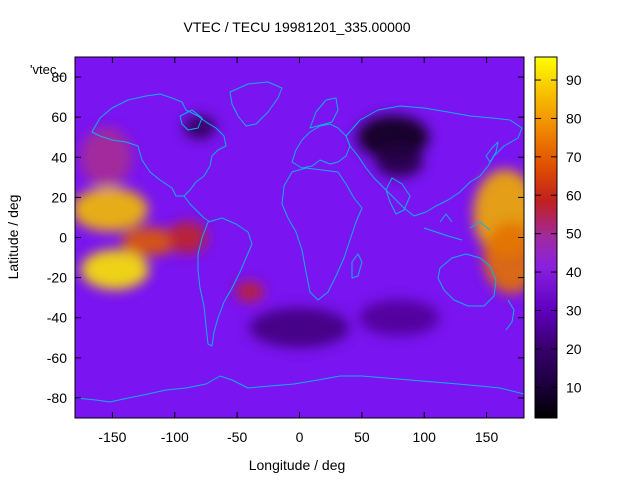 This screenshot has width=640, height=480. I want to click on colorbar-tick-label: 20, so click(574, 349).